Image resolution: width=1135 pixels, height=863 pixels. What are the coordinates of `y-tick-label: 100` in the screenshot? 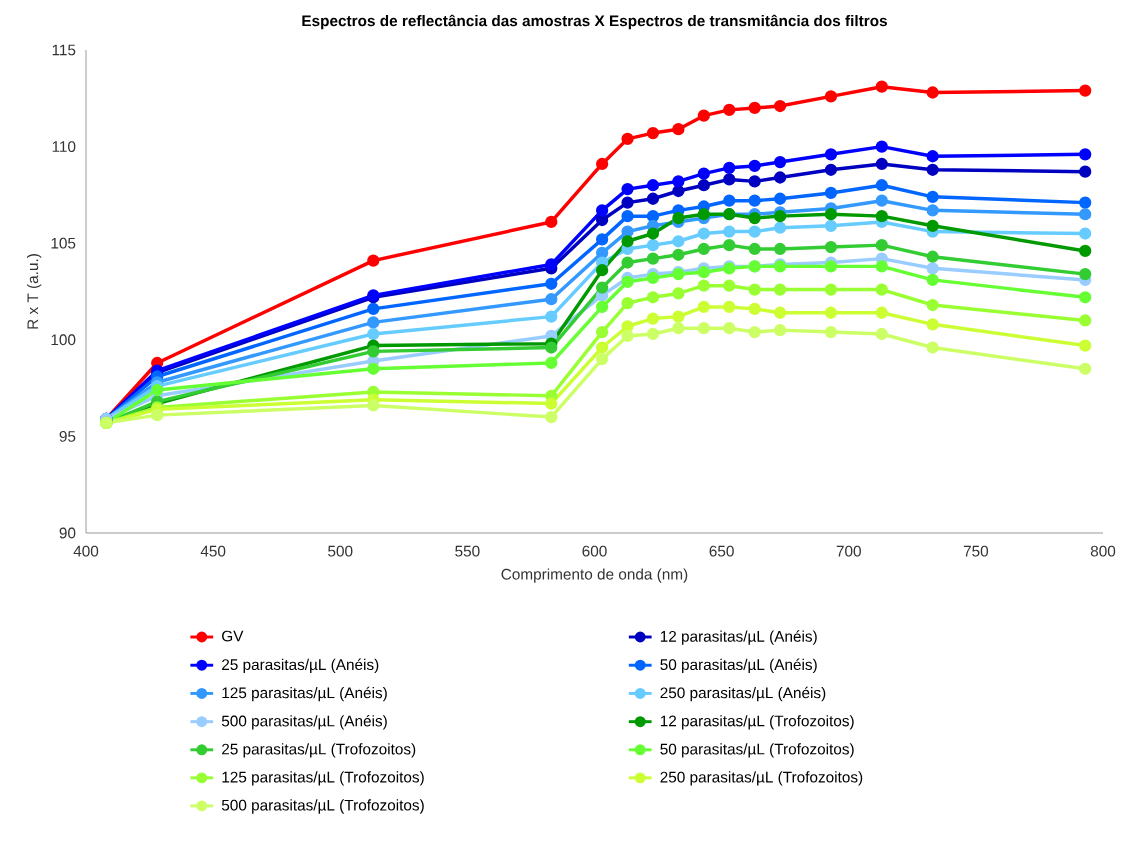 It's located at (63, 340).